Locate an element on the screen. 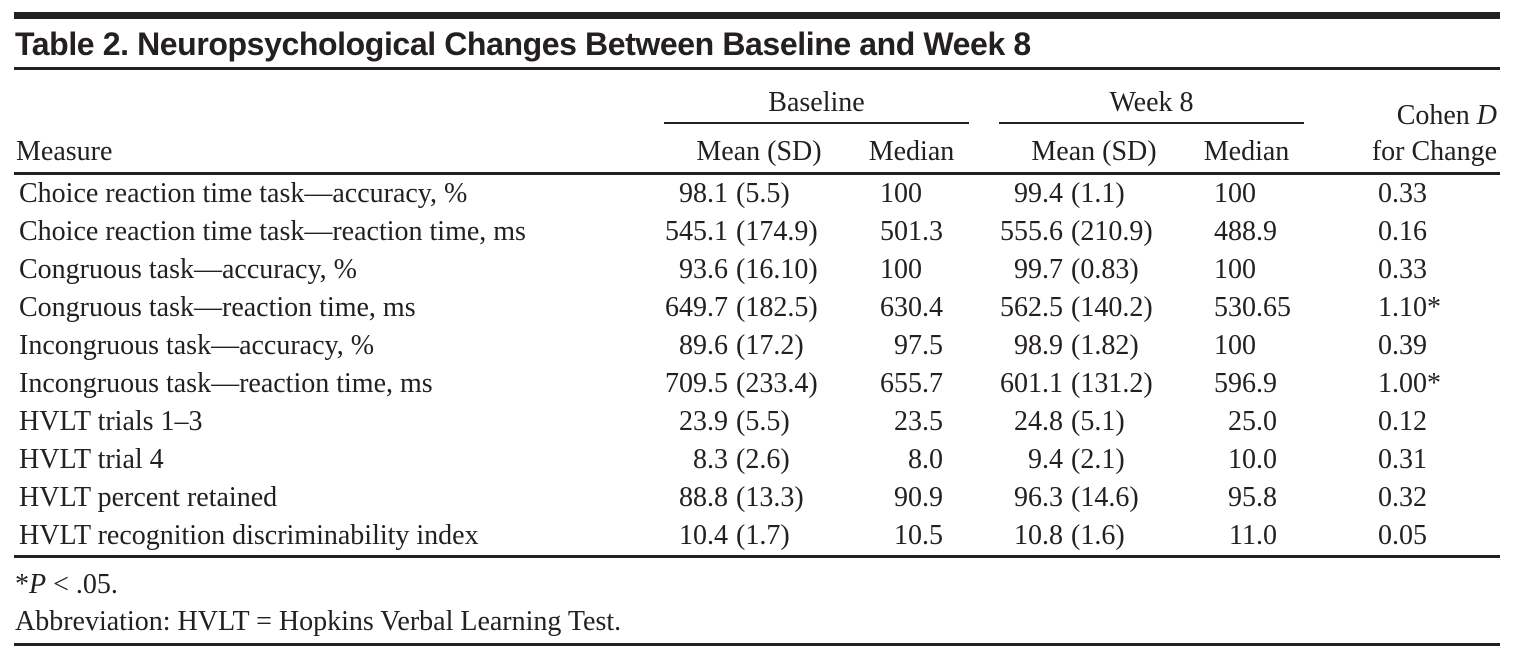  measure-column-header: Measure is located at coordinates (339, 149).